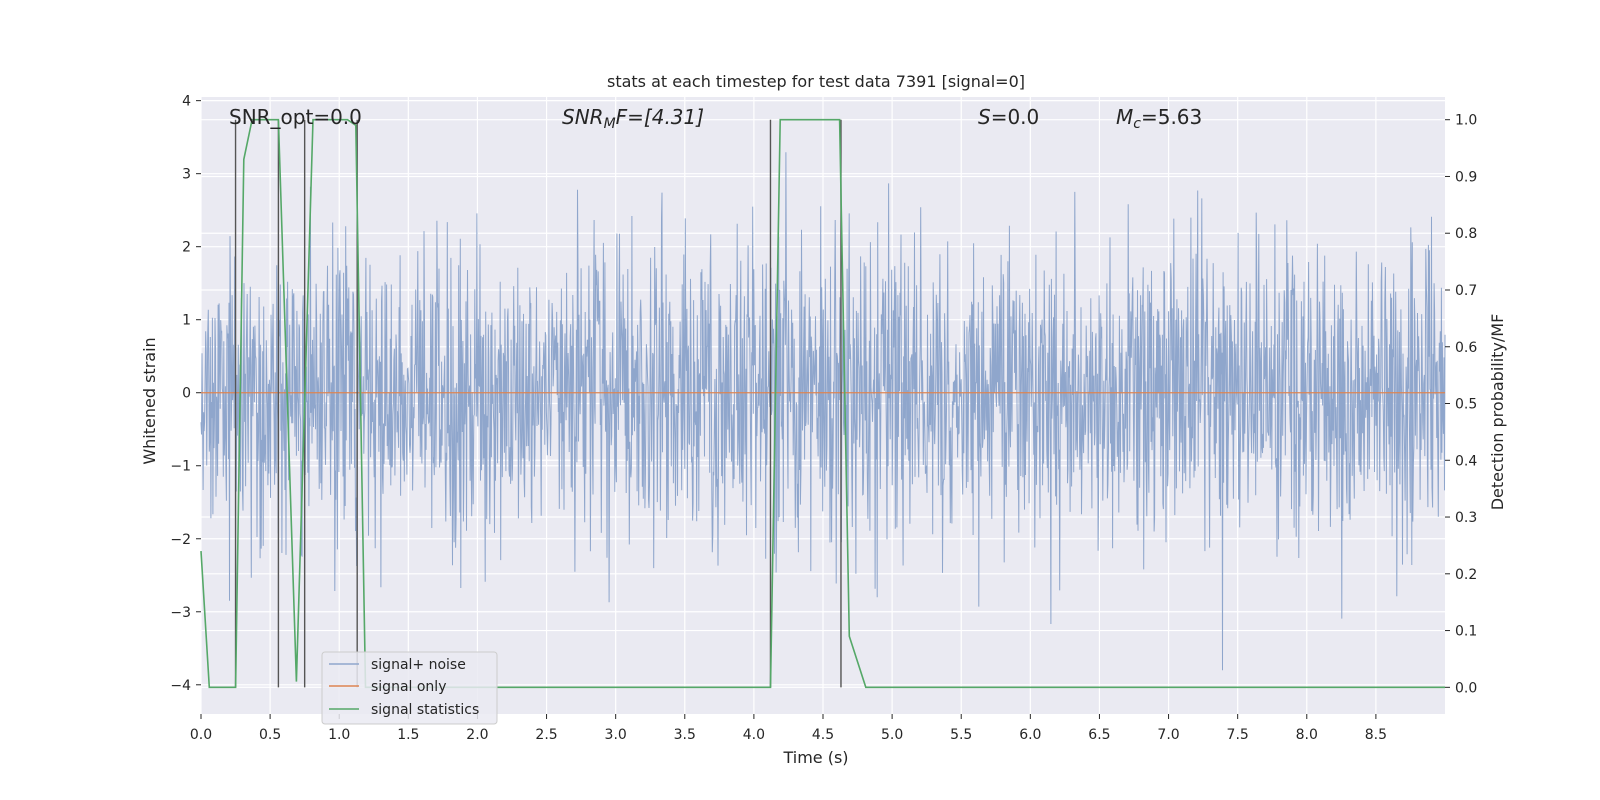 The image size is (1600, 800). I want to click on annotation-snr-mf-sub: M, so click(610, 124).